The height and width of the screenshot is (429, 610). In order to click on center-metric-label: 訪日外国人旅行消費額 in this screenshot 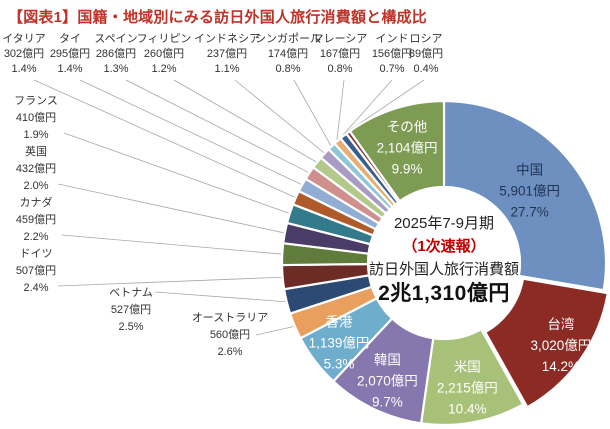, I will do `click(443, 269)`.